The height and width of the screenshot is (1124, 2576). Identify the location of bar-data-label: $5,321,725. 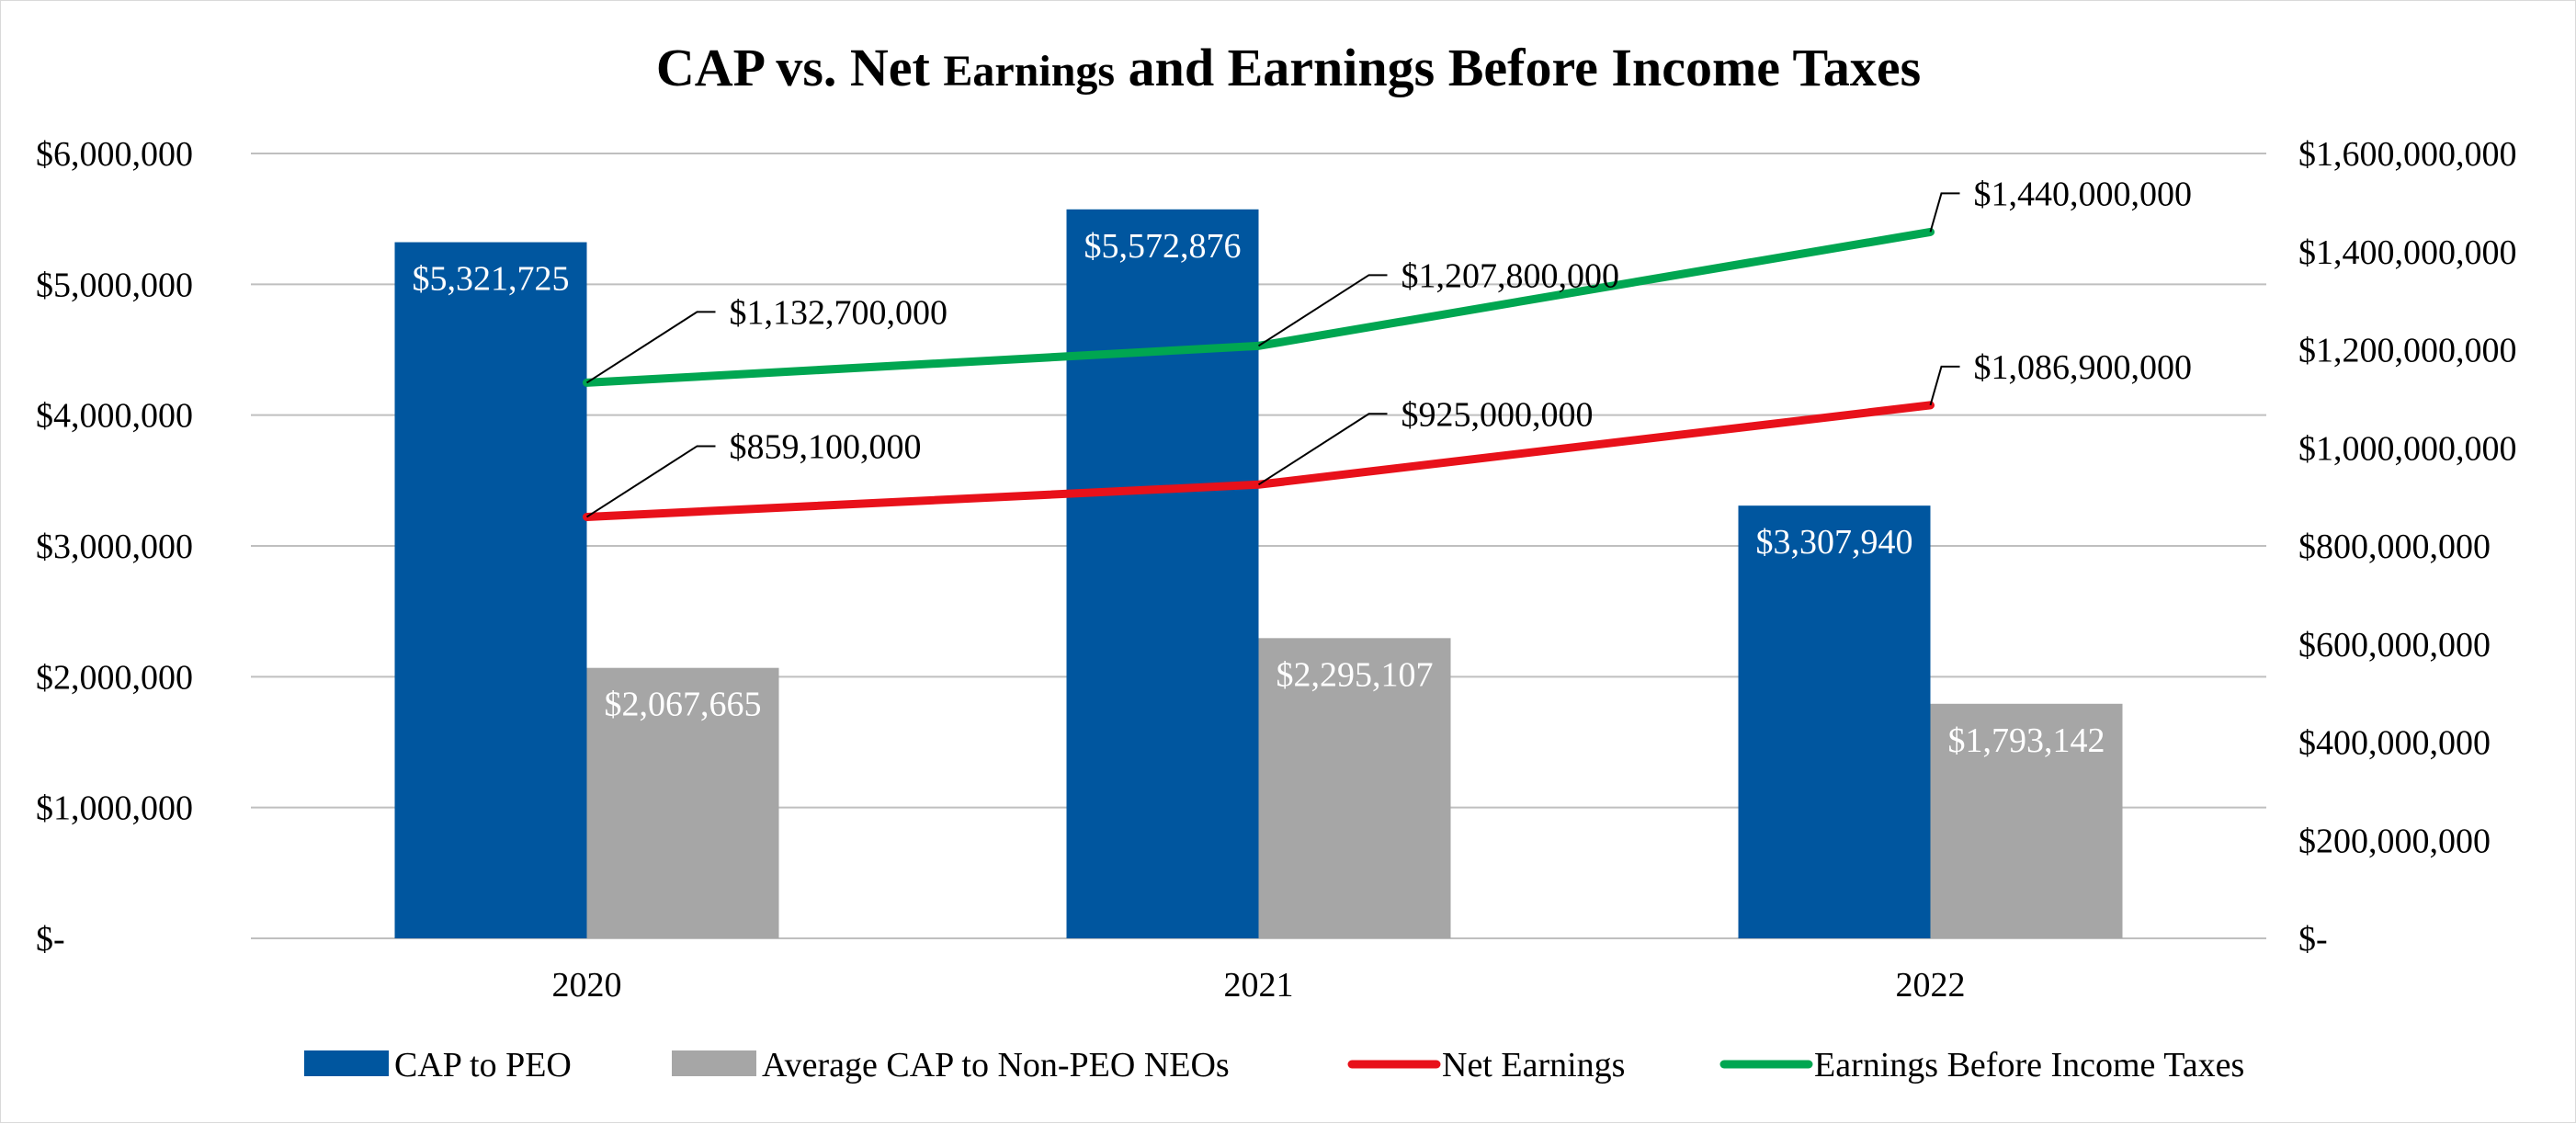
(491, 279).